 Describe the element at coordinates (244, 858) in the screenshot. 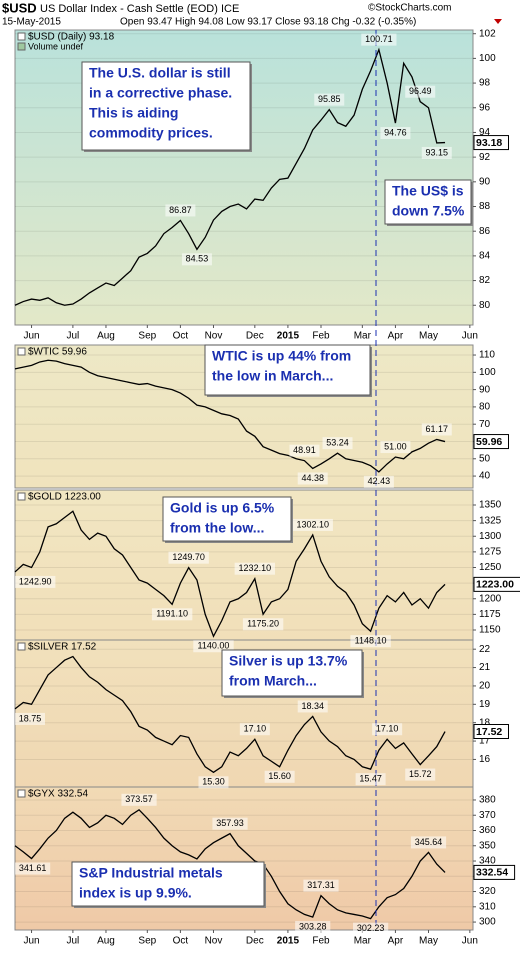

I see `panel-background` at that location.